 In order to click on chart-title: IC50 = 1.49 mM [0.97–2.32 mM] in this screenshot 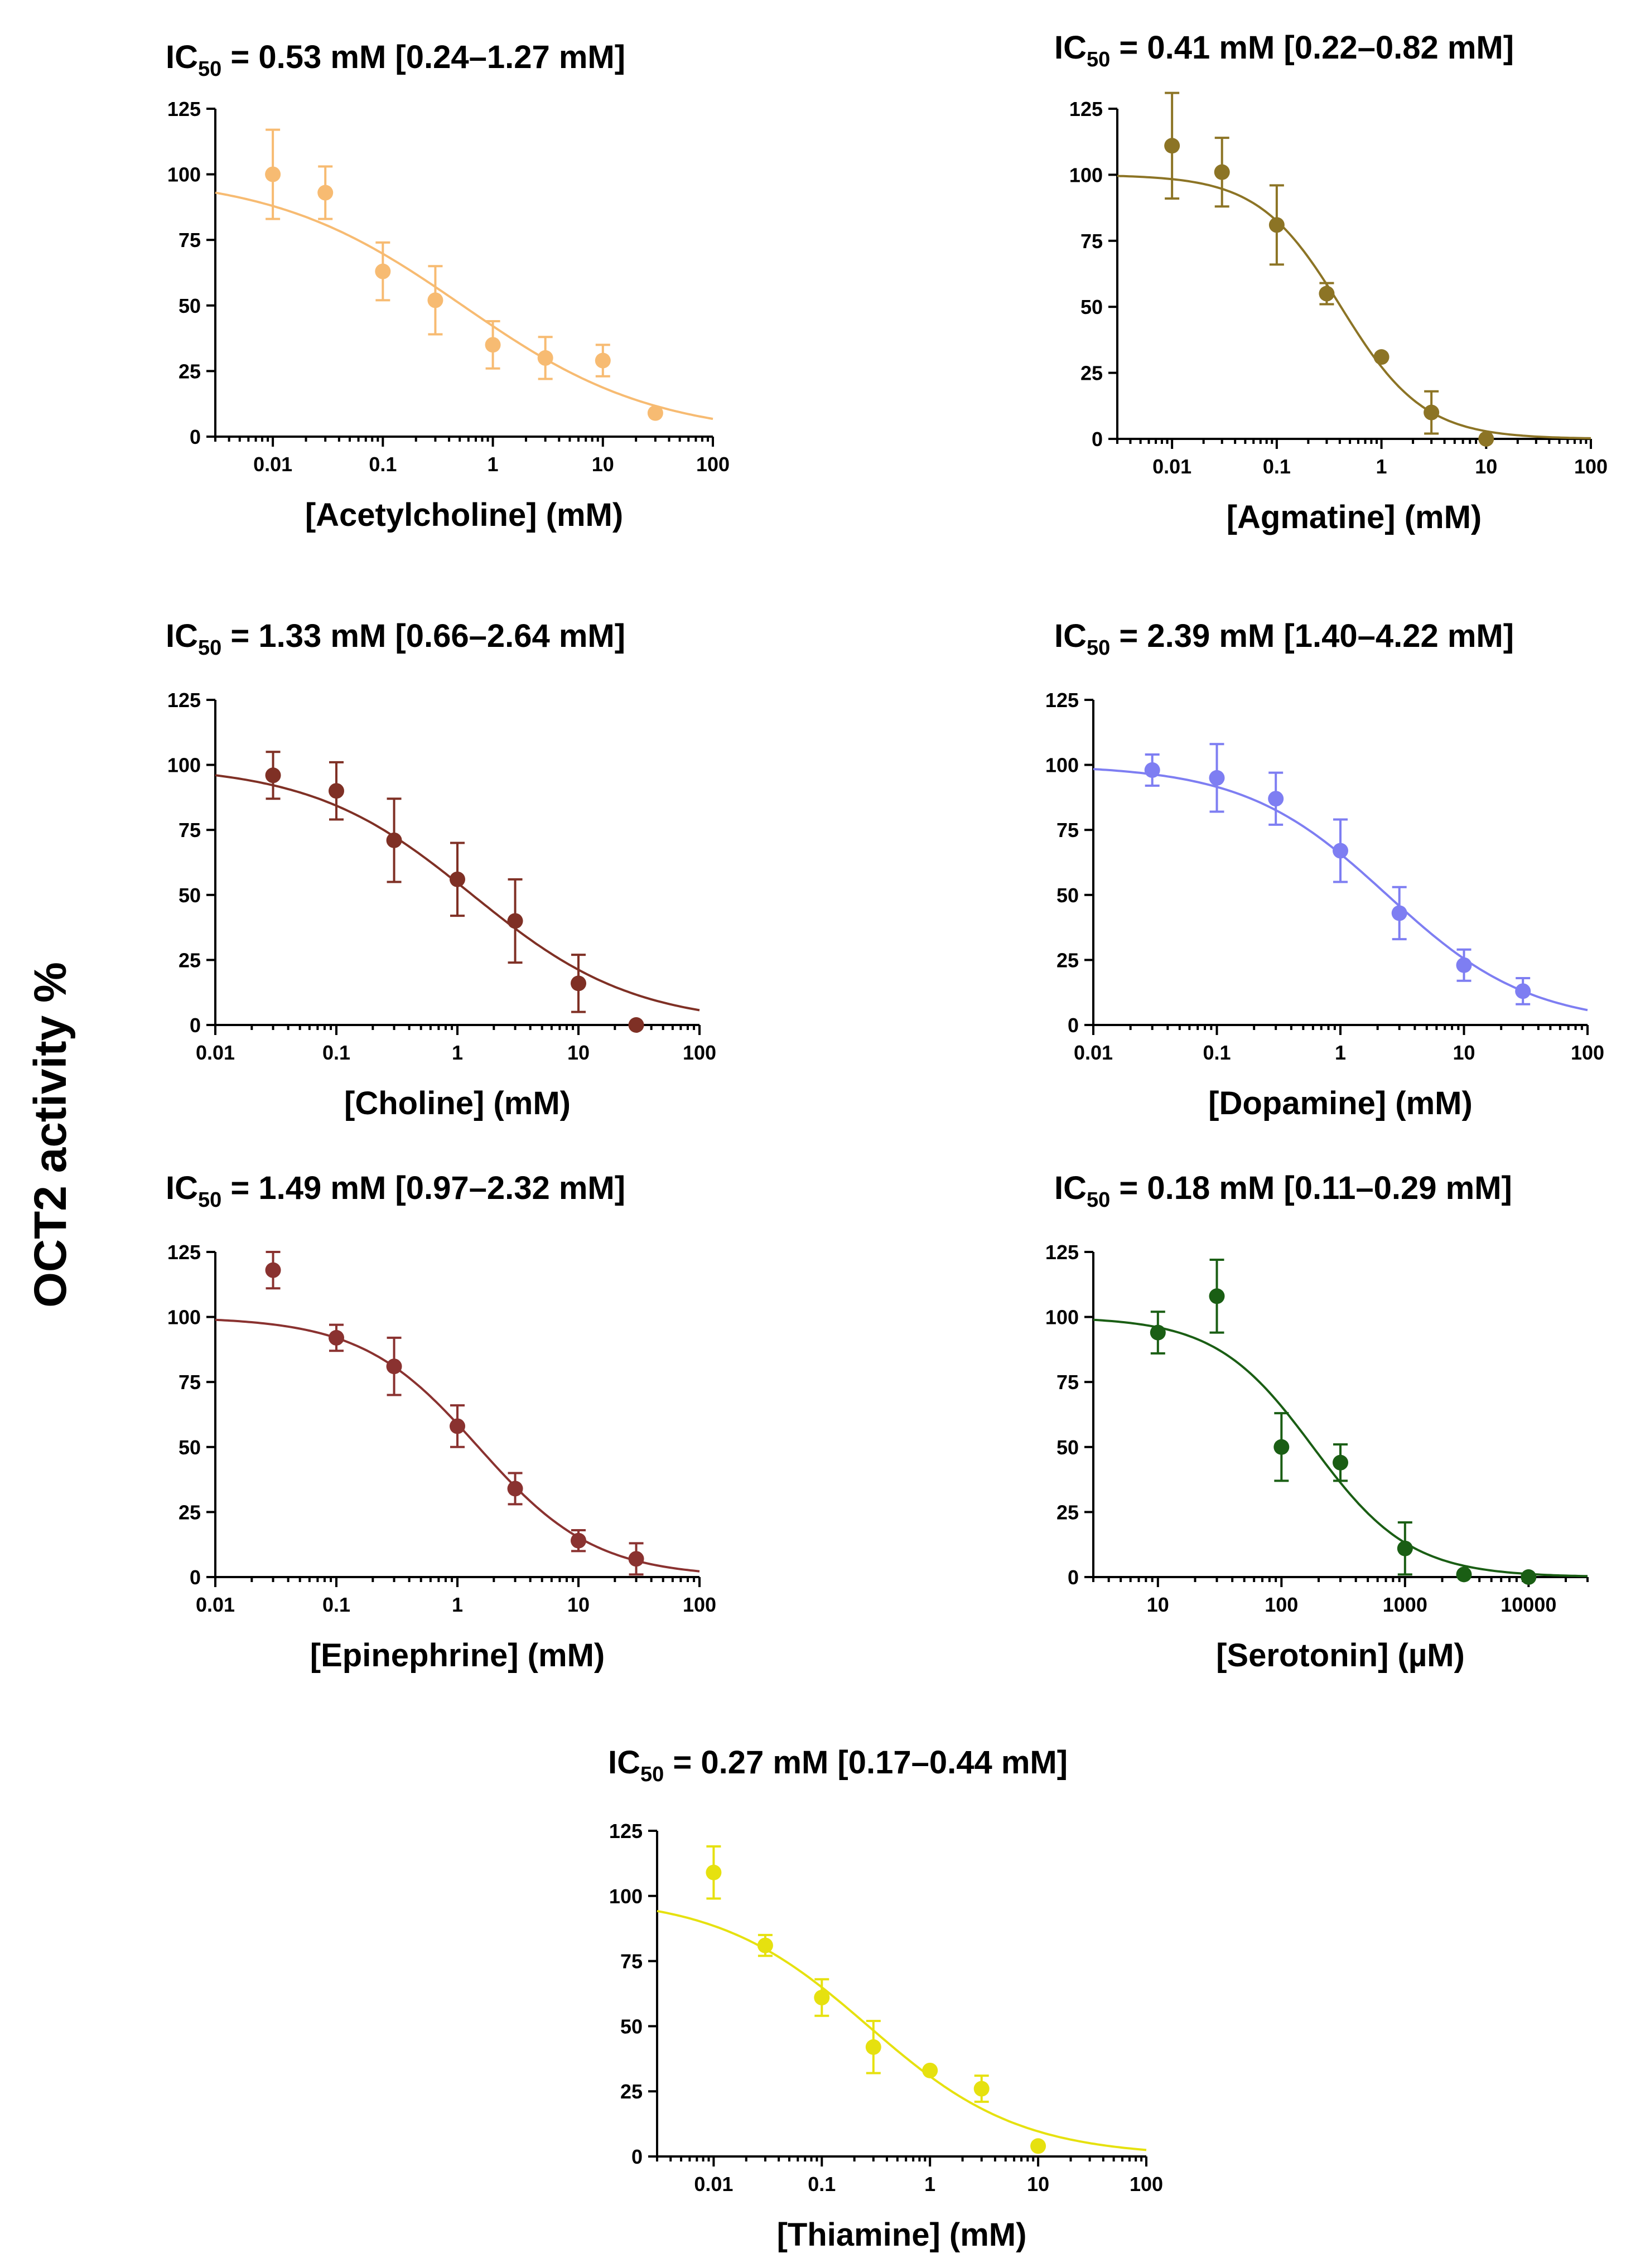, I will do `click(395, 1191)`.